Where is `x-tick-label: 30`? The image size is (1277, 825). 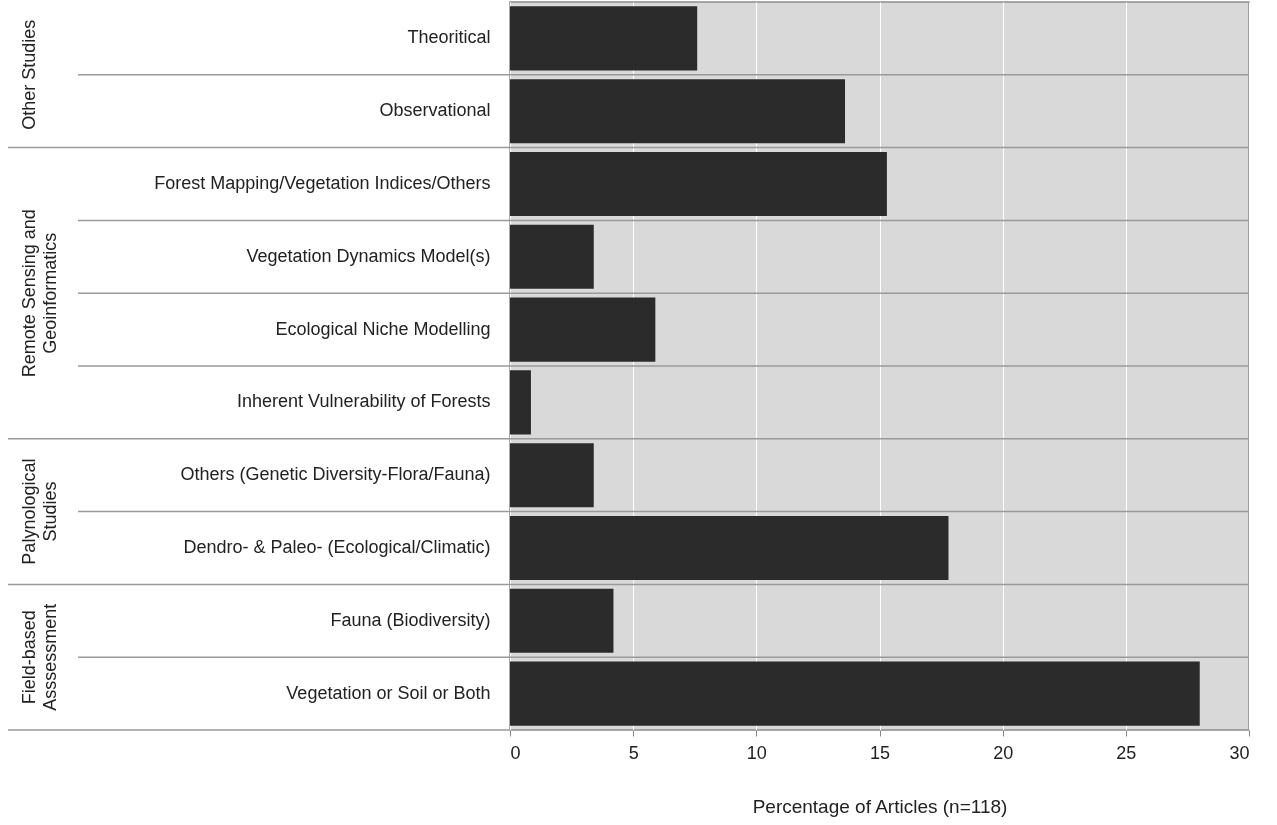 x-tick-label: 30 is located at coordinates (1239, 752).